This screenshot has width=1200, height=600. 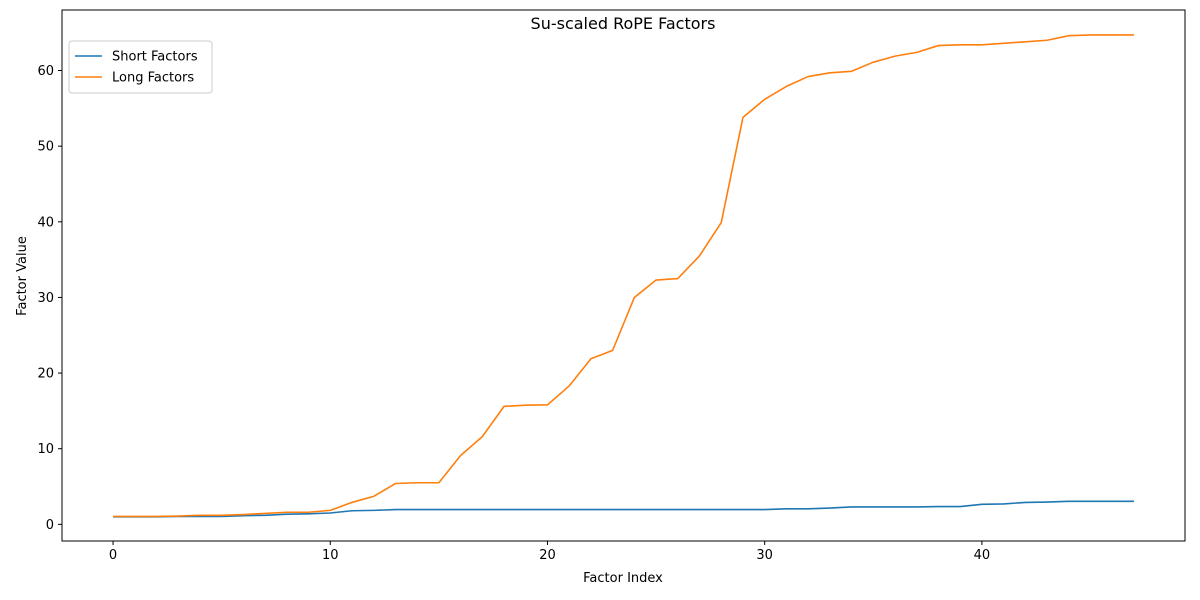 I want to click on y-tick-label: 40, so click(x=45, y=222).